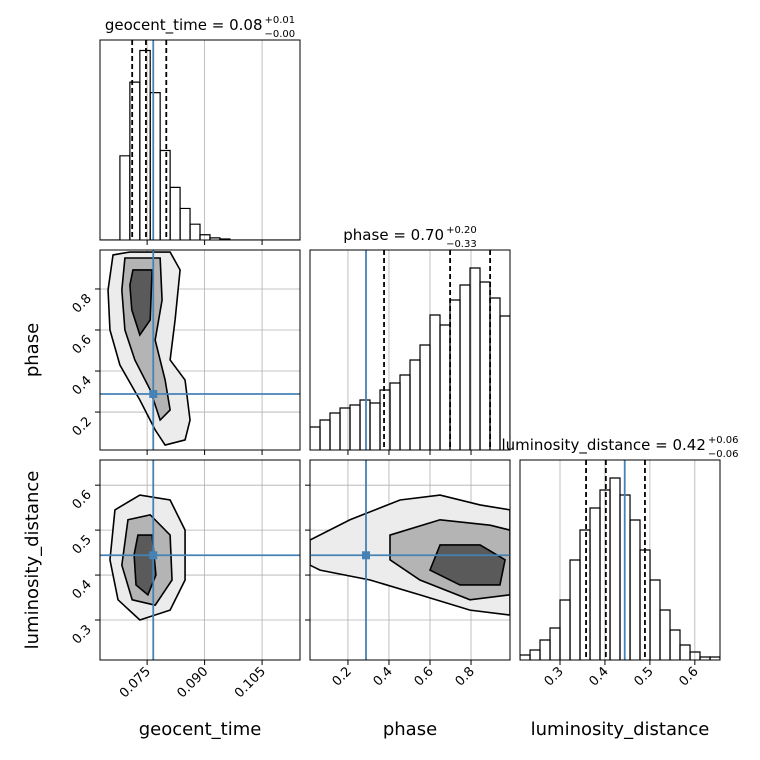 The image size is (760, 760). Describe the element at coordinates (32, 560) in the screenshot. I see `y-axis-label: luminosity_distance` at that location.